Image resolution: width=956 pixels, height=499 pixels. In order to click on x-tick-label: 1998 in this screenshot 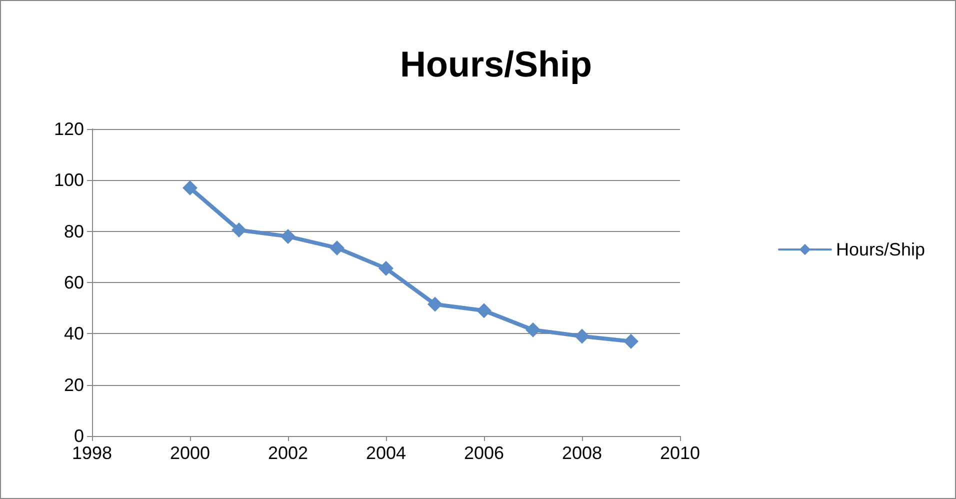, I will do `click(92, 453)`.